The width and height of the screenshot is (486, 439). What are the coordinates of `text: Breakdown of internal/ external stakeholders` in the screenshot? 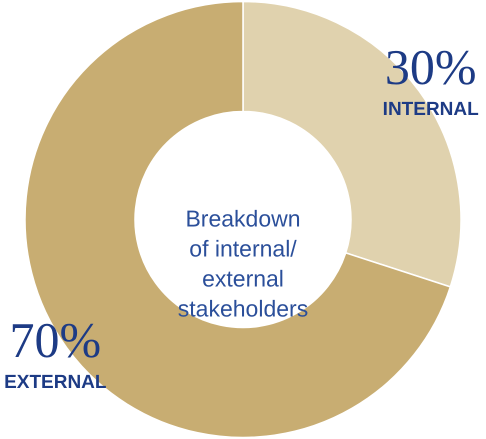 It's located at (243, 264).